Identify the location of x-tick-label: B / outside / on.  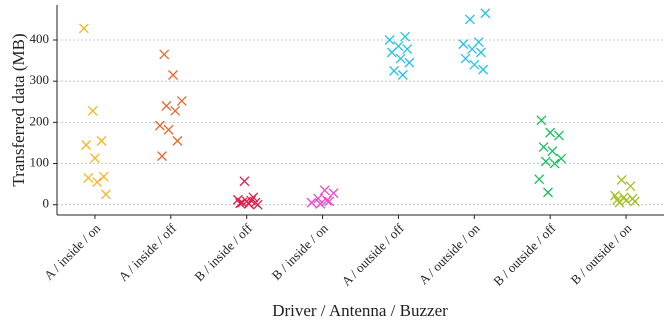
(601, 253).